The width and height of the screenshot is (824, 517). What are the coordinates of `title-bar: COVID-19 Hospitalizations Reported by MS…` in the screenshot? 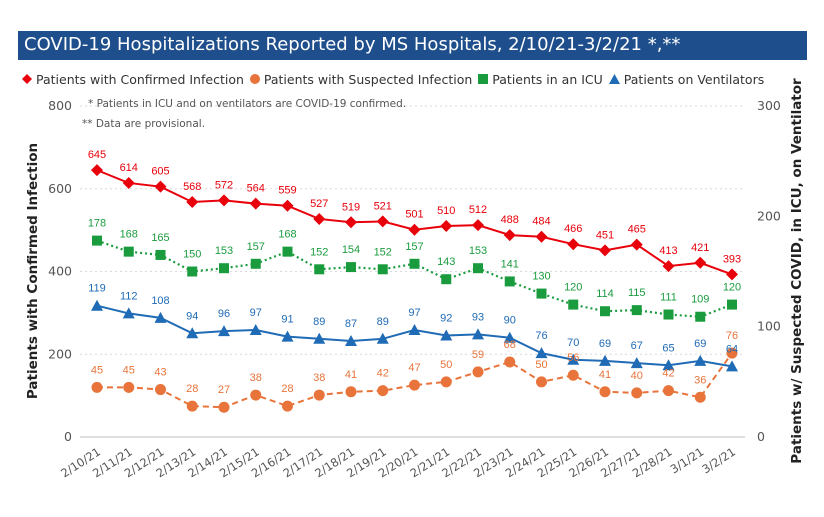 It's located at (412, 45).